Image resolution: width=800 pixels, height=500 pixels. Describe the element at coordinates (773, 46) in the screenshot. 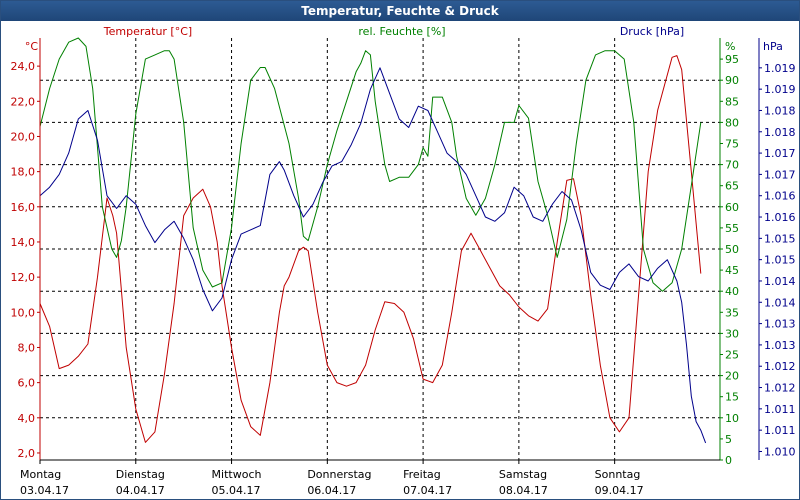

I see `pressure-unit-label: hPa` at that location.